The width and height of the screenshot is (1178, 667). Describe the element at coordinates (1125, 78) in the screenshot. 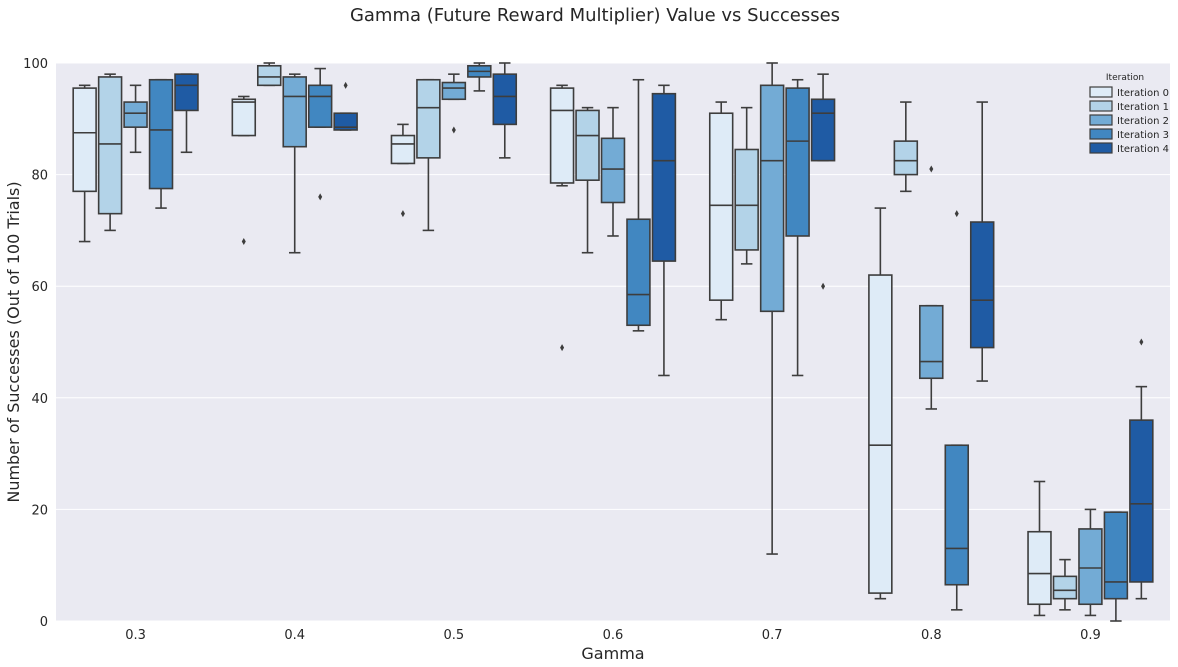

I see `legend-title: Iteration` at that location.